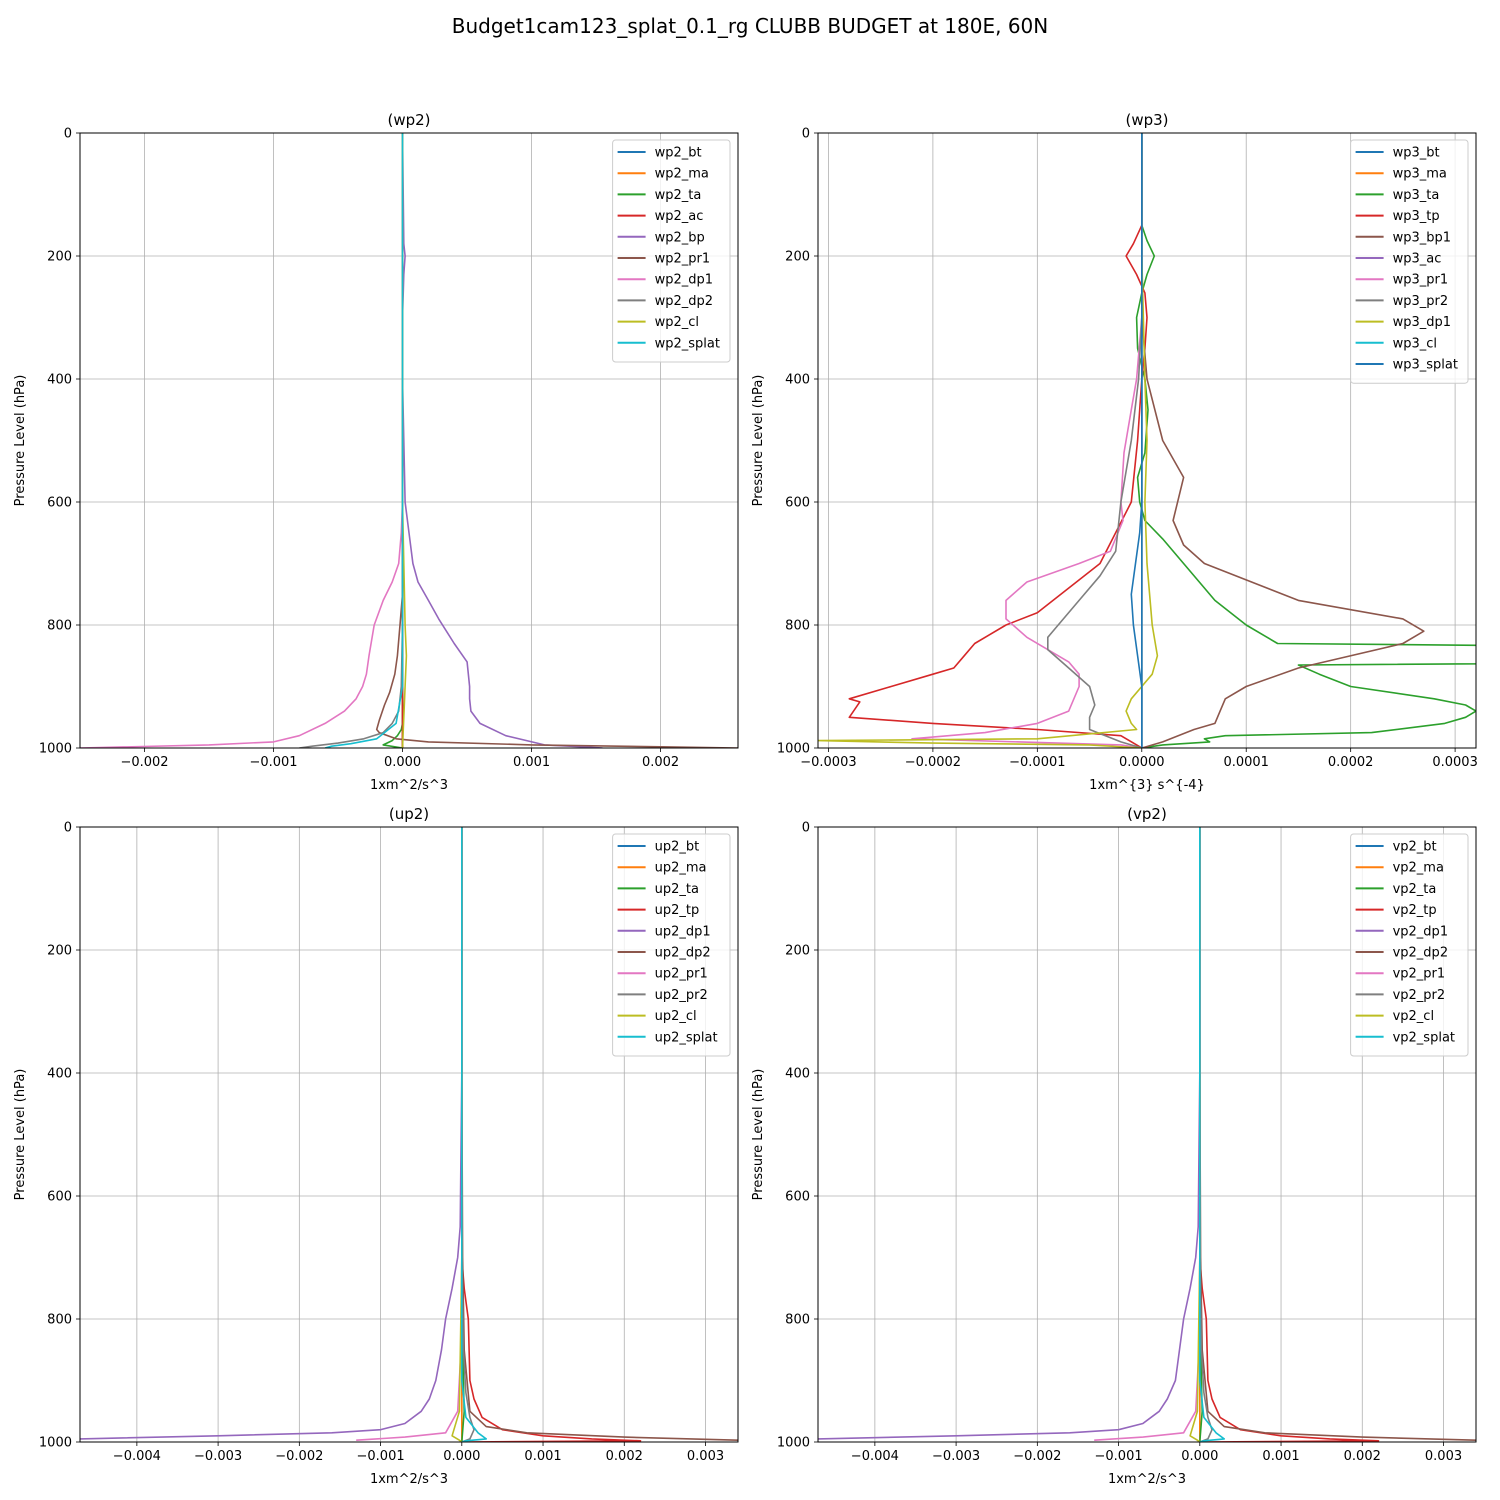 This screenshot has width=1500, height=1500. I want to click on legend-label-wp2_splat: wp2_splat, so click(687, 343).